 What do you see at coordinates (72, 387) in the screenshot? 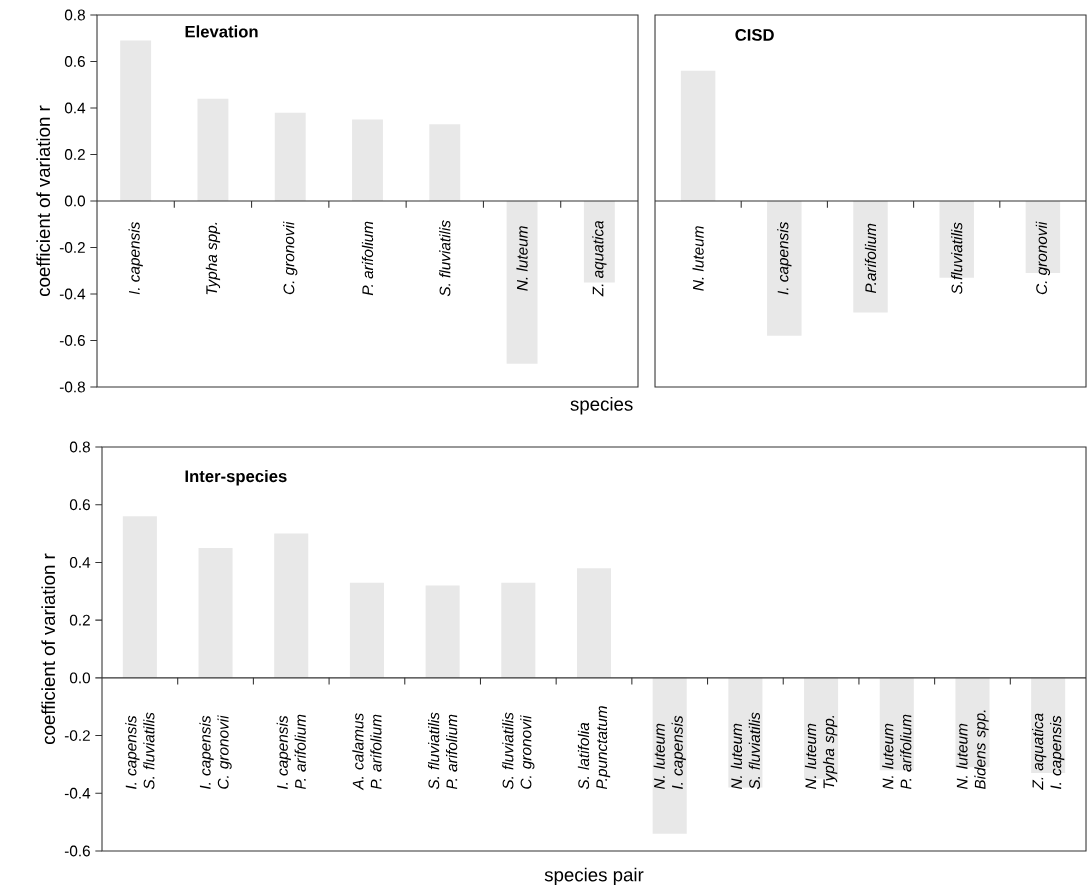
I see `y-tick-label: -0.8` at bounding box center [72, 387].